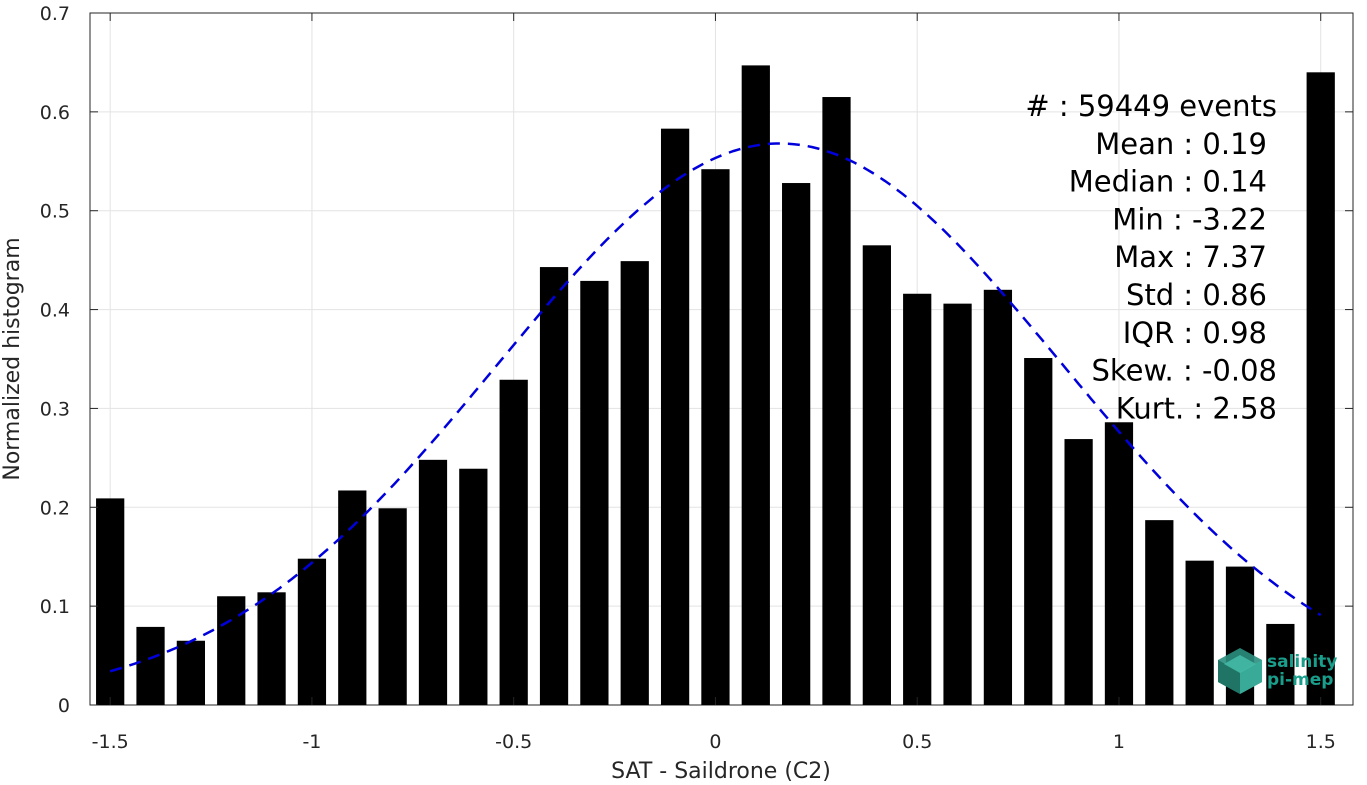 Image resolution: width=1367 pixels, height=785 pixels. I want to click on x-tick-label: -1, so click(311, 742).